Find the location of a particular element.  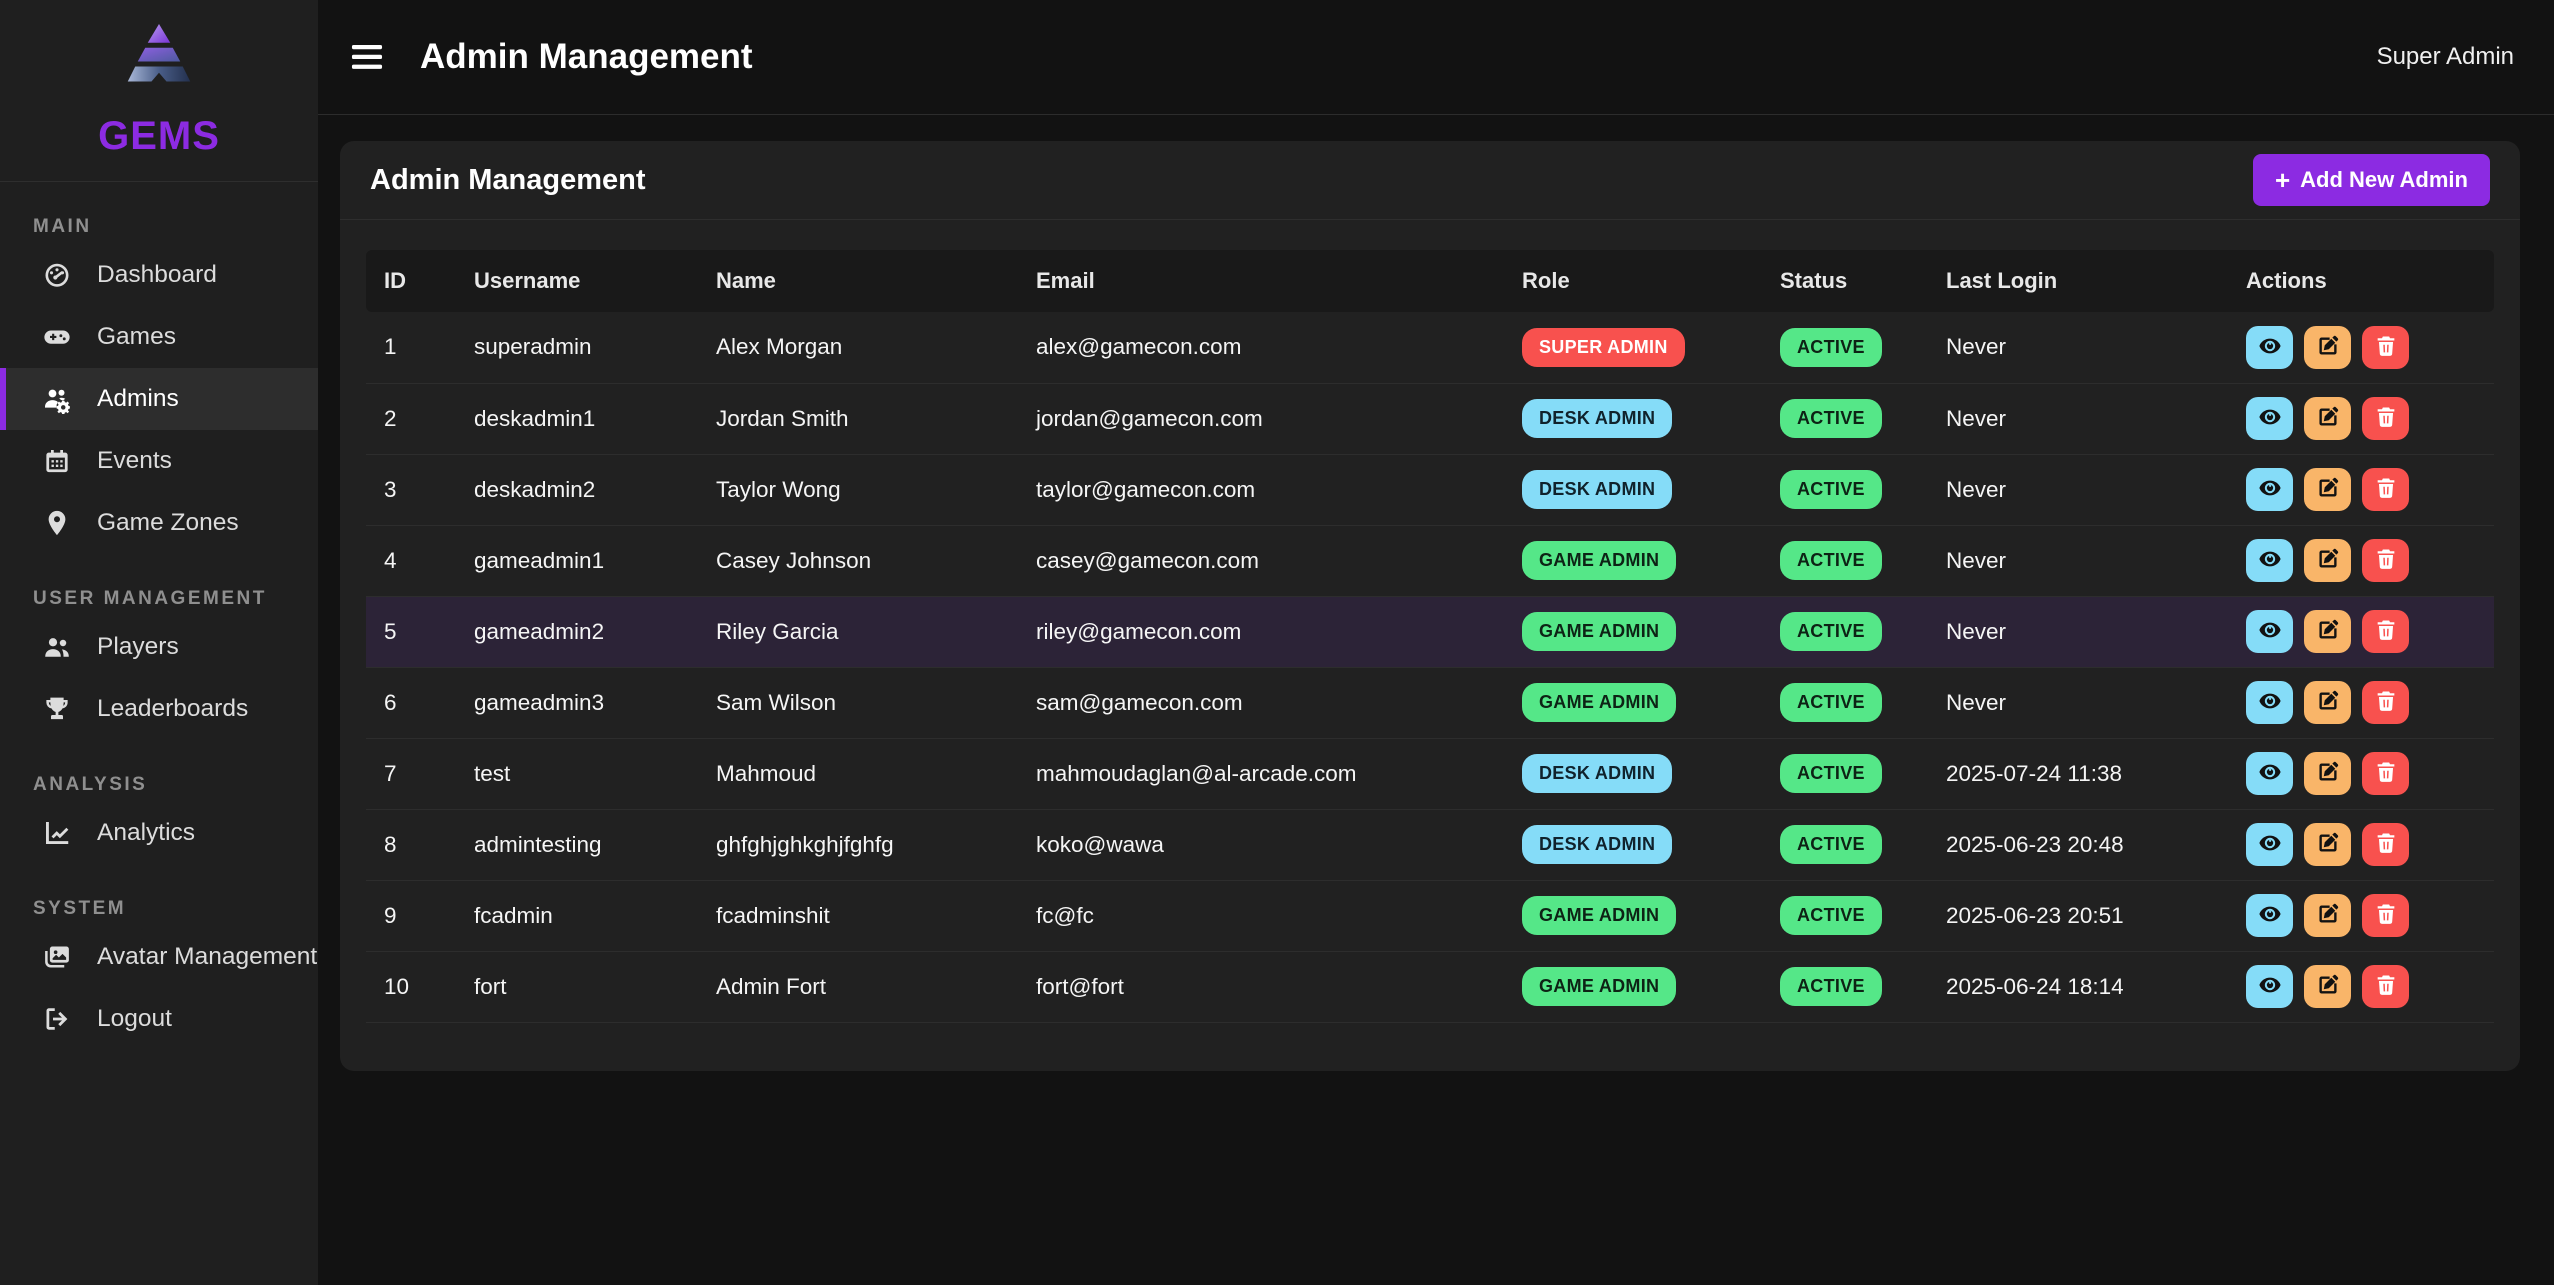

cell-username: fcadmin is located at coordinates (577, 916).